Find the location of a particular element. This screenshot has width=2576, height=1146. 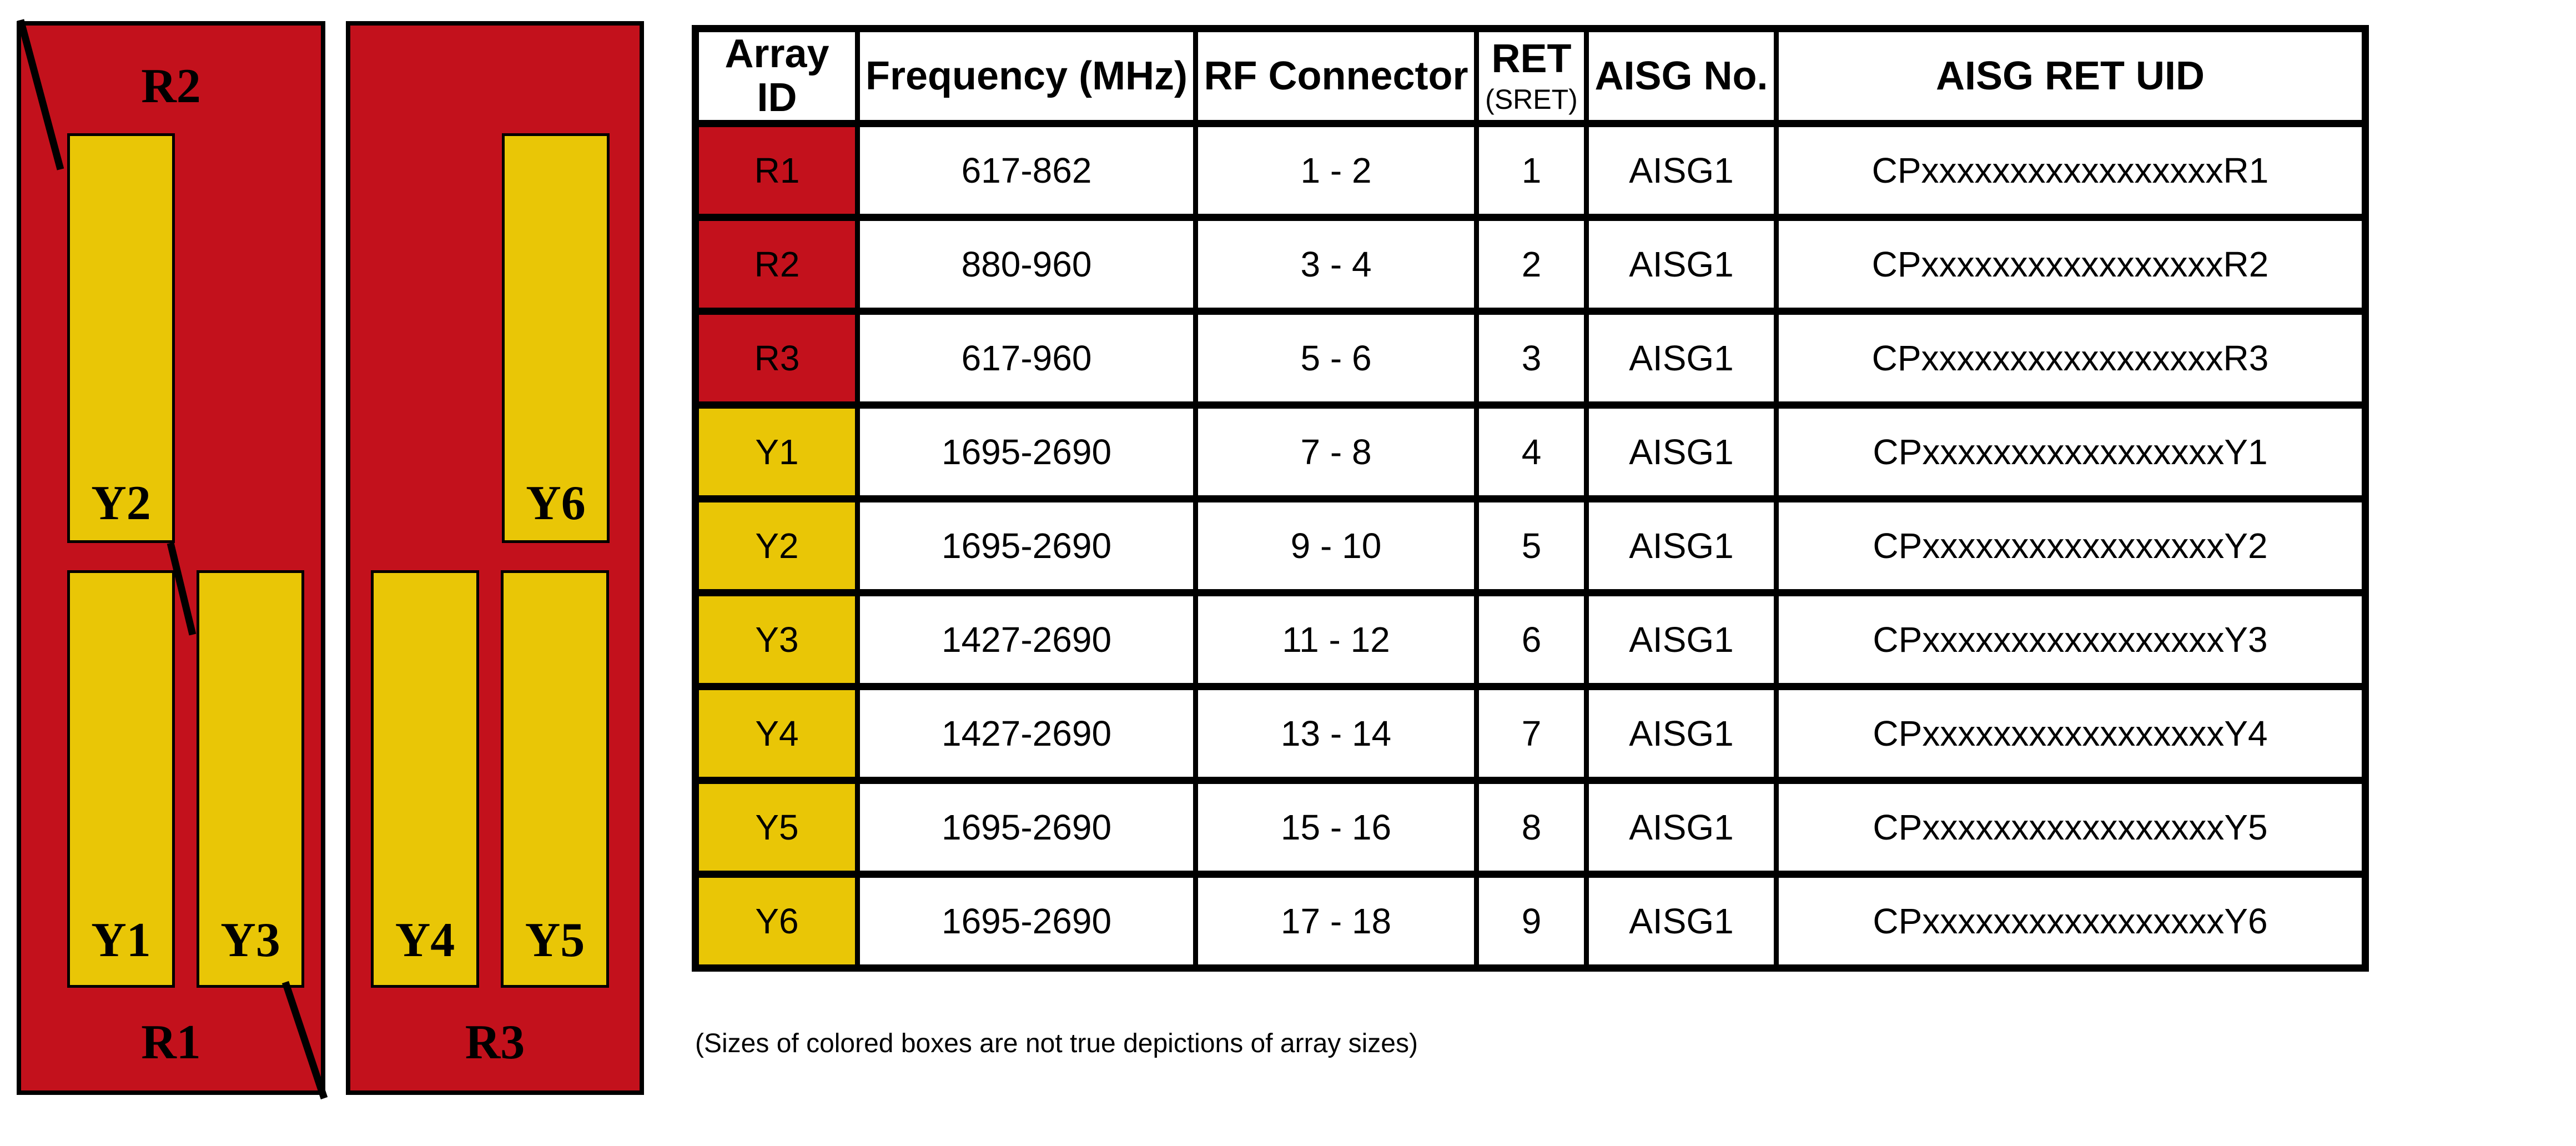

cell-rf-connector: 5 - 6 is located at coordinates (1336, 358).